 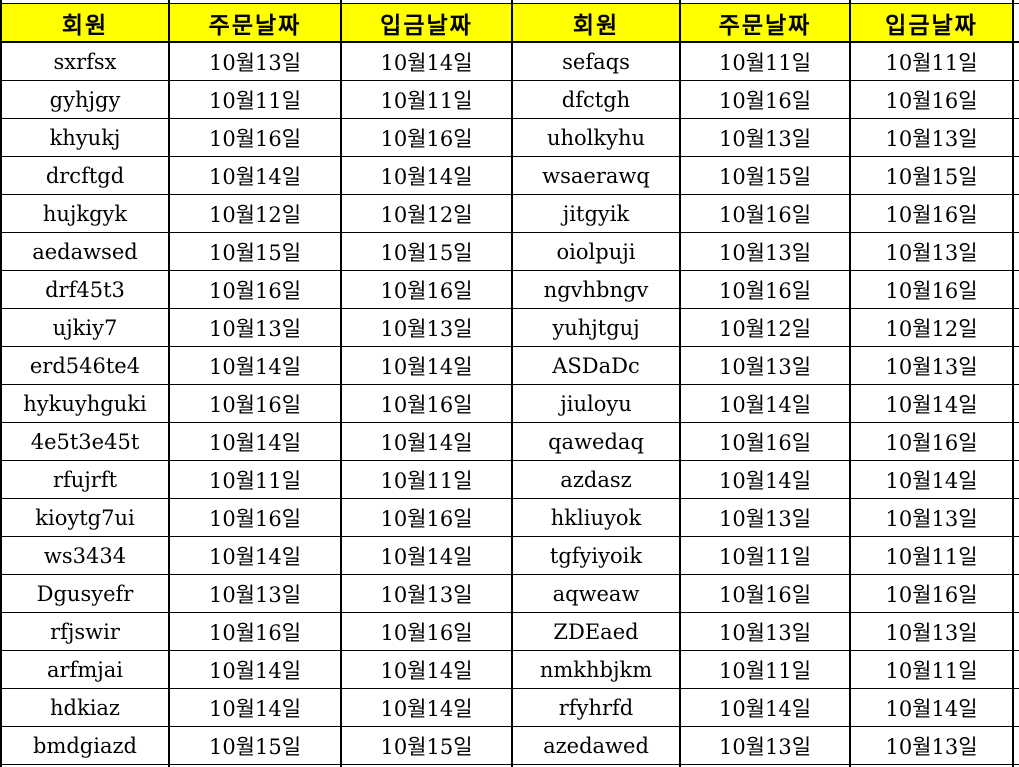 What do you see at coordinates (596, 669) in the screenshot?
I see `member-cell: nmkhbjkm` at bounding box center [596, 669].